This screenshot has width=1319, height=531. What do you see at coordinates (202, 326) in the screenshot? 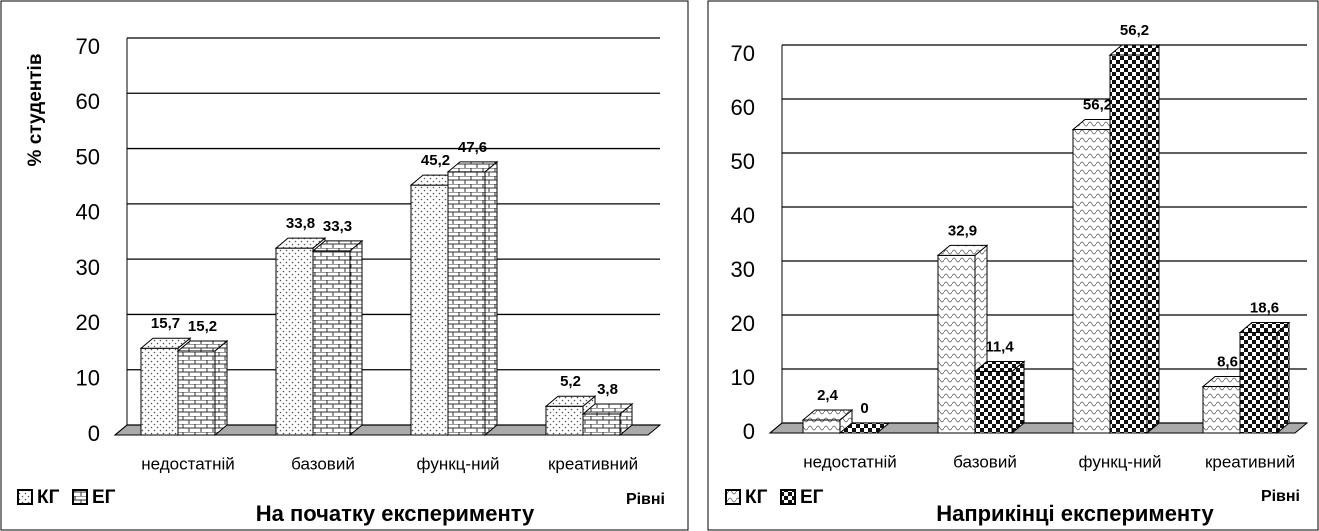
I see `value-label: 15,2` at bounding box center [202, 326].